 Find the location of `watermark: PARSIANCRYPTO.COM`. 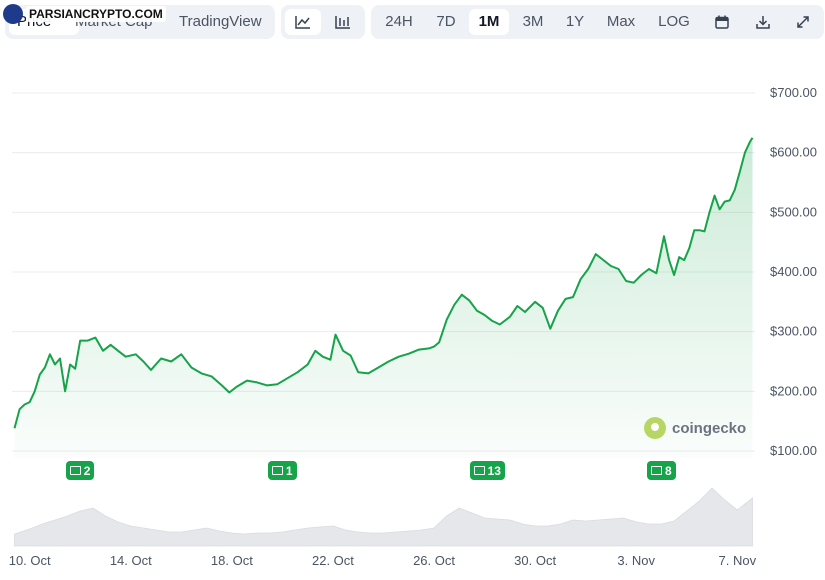

watermark: PARSIANCRYPTO.COM is located at coordinates (84, 14).